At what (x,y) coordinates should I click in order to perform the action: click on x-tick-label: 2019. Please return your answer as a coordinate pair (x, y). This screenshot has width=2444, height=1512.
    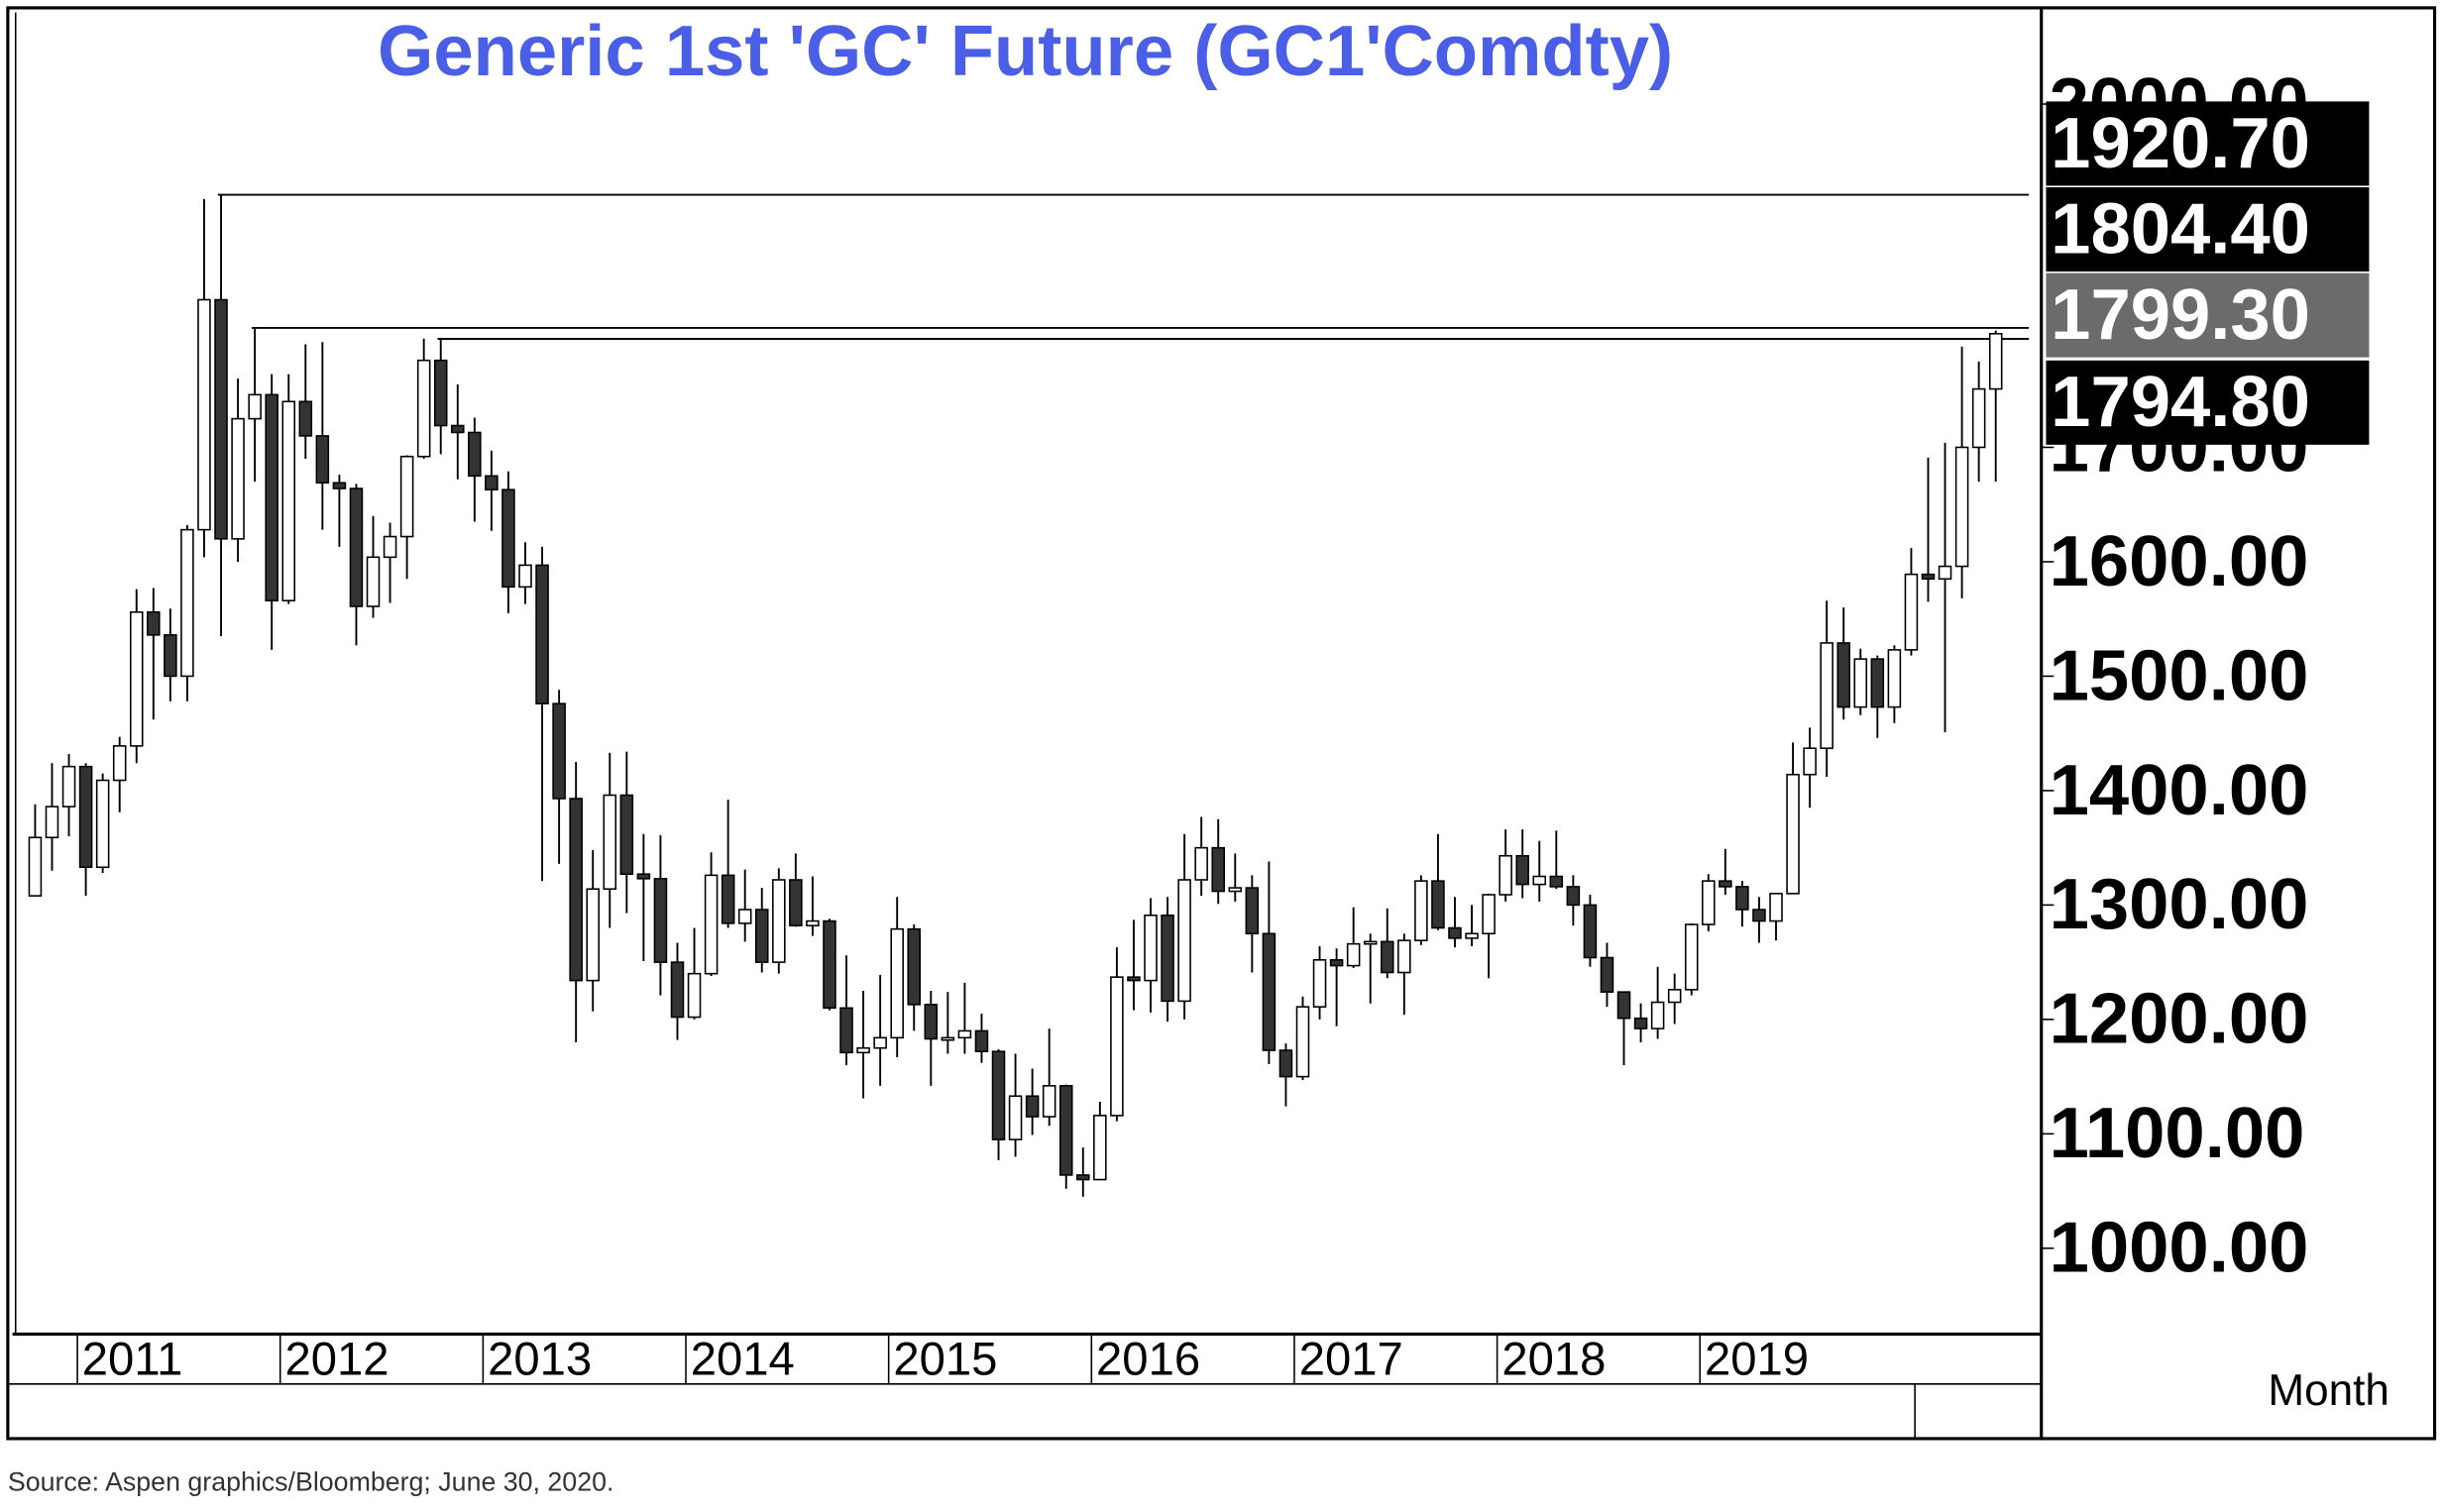
    Looking at the image, I should click on (1757, 1359).